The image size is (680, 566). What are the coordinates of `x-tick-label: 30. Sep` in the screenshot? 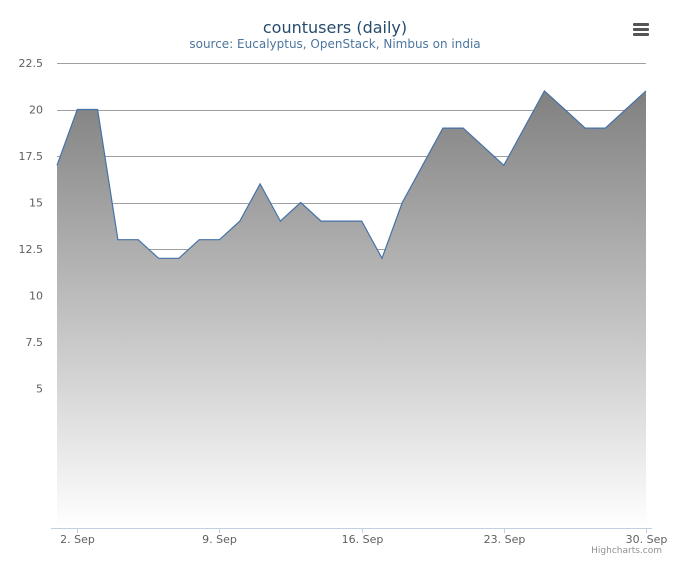 It's located at (647, 539).